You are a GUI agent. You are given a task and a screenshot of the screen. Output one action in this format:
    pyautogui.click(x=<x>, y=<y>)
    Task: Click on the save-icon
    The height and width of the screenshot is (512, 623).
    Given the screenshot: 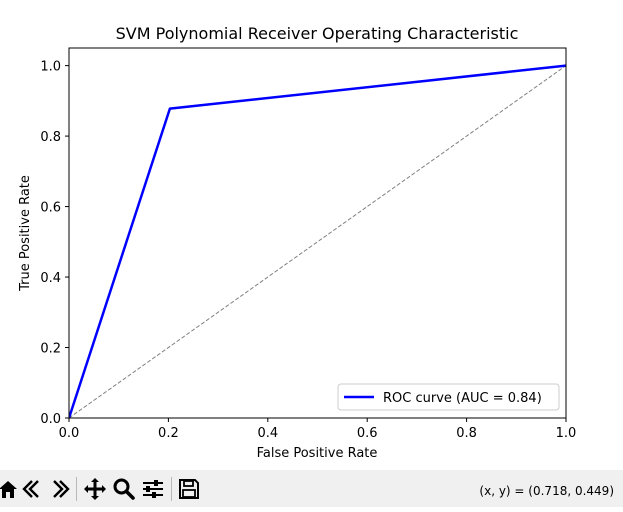 What is the action you would take?
    pyautogui.click(x=189, y=488)
    